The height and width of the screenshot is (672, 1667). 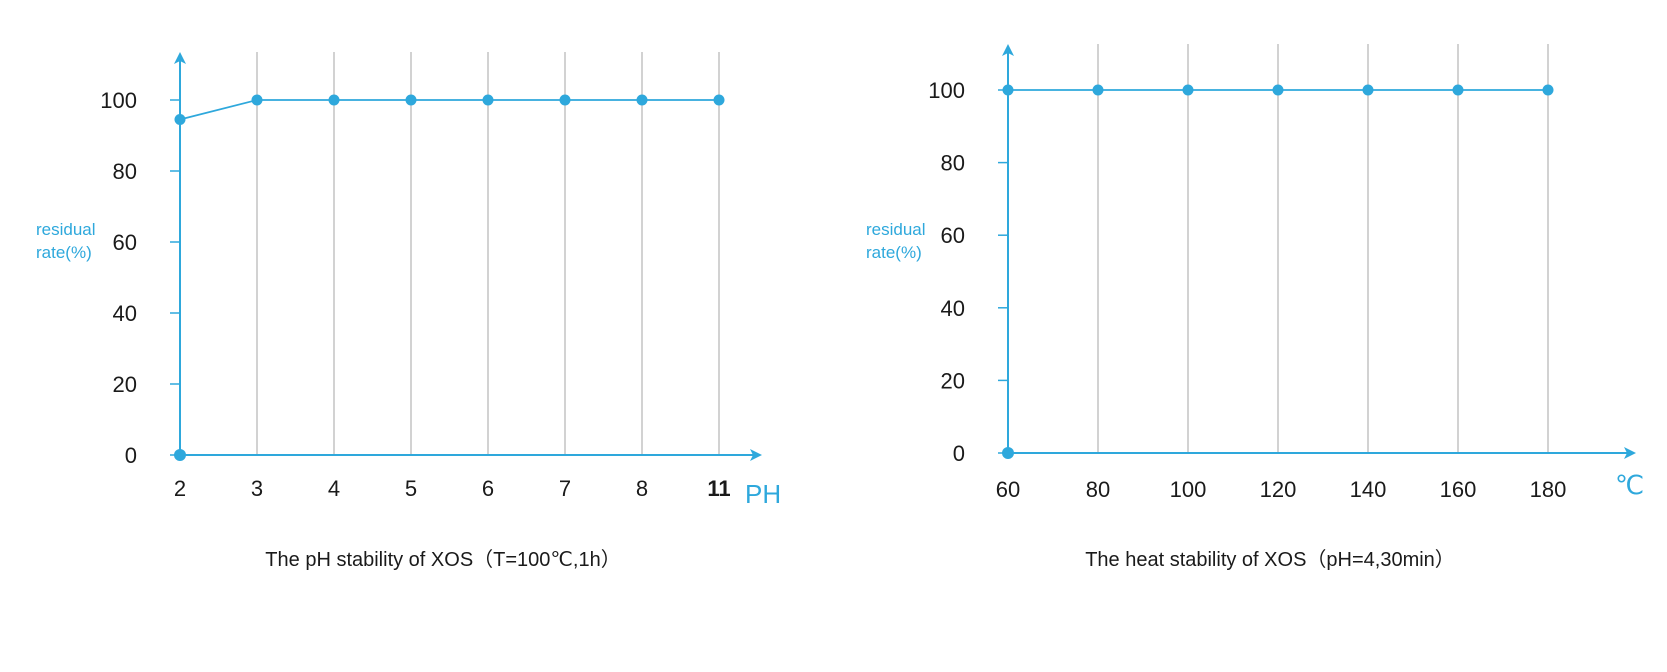 What do you see at coordinates (334, 488) in the screenshot?
I see `x-tick-label: 4` at bounding box center [334, 488].